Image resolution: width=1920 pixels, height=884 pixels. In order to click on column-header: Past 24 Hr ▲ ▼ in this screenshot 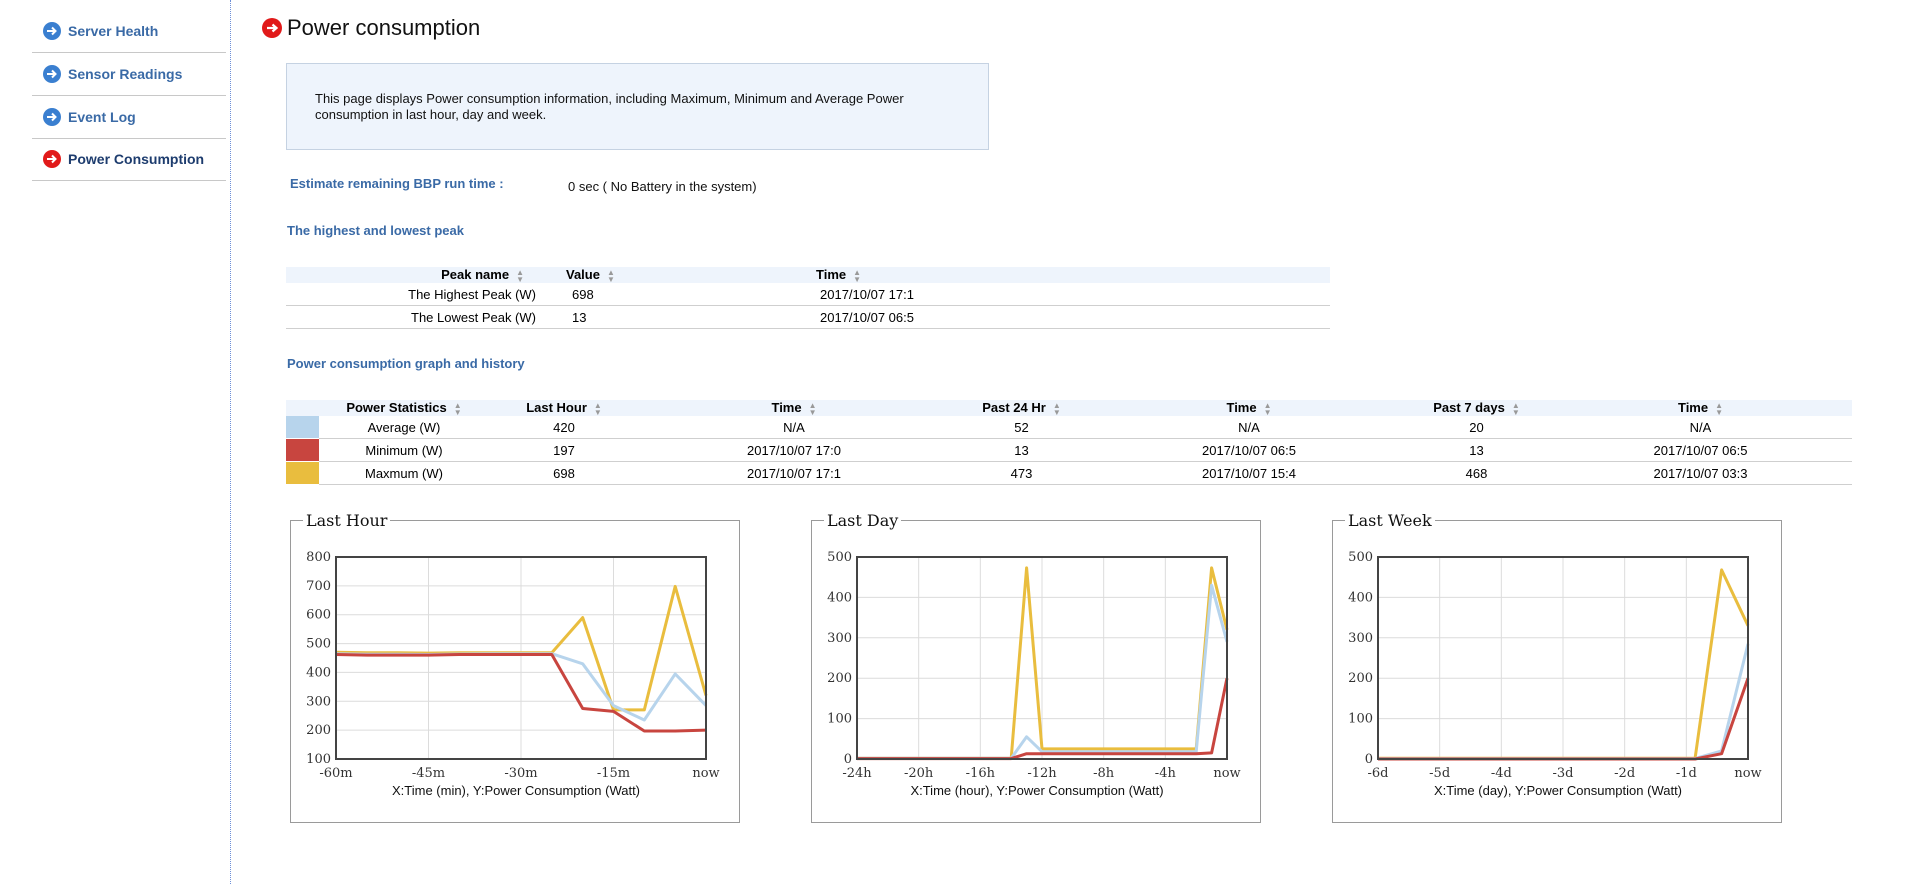, I will do `click(1021, 408)`.